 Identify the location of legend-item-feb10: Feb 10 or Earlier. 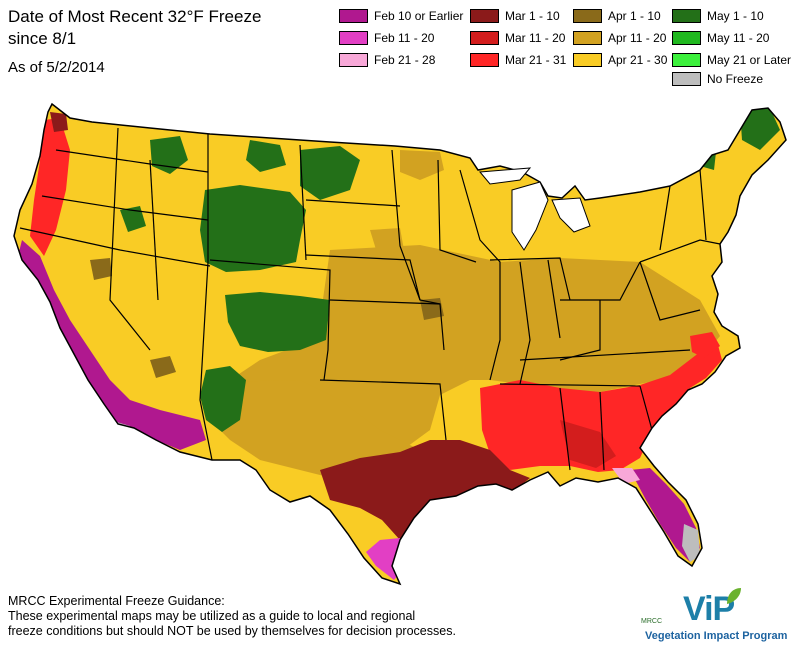
(401, 15).